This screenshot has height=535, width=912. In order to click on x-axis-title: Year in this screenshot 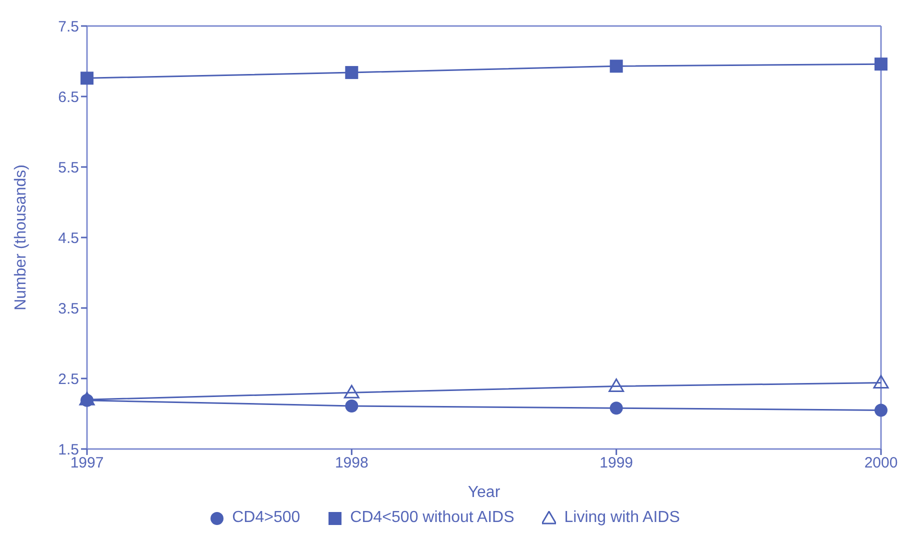, I will do `click(484, 492)`.